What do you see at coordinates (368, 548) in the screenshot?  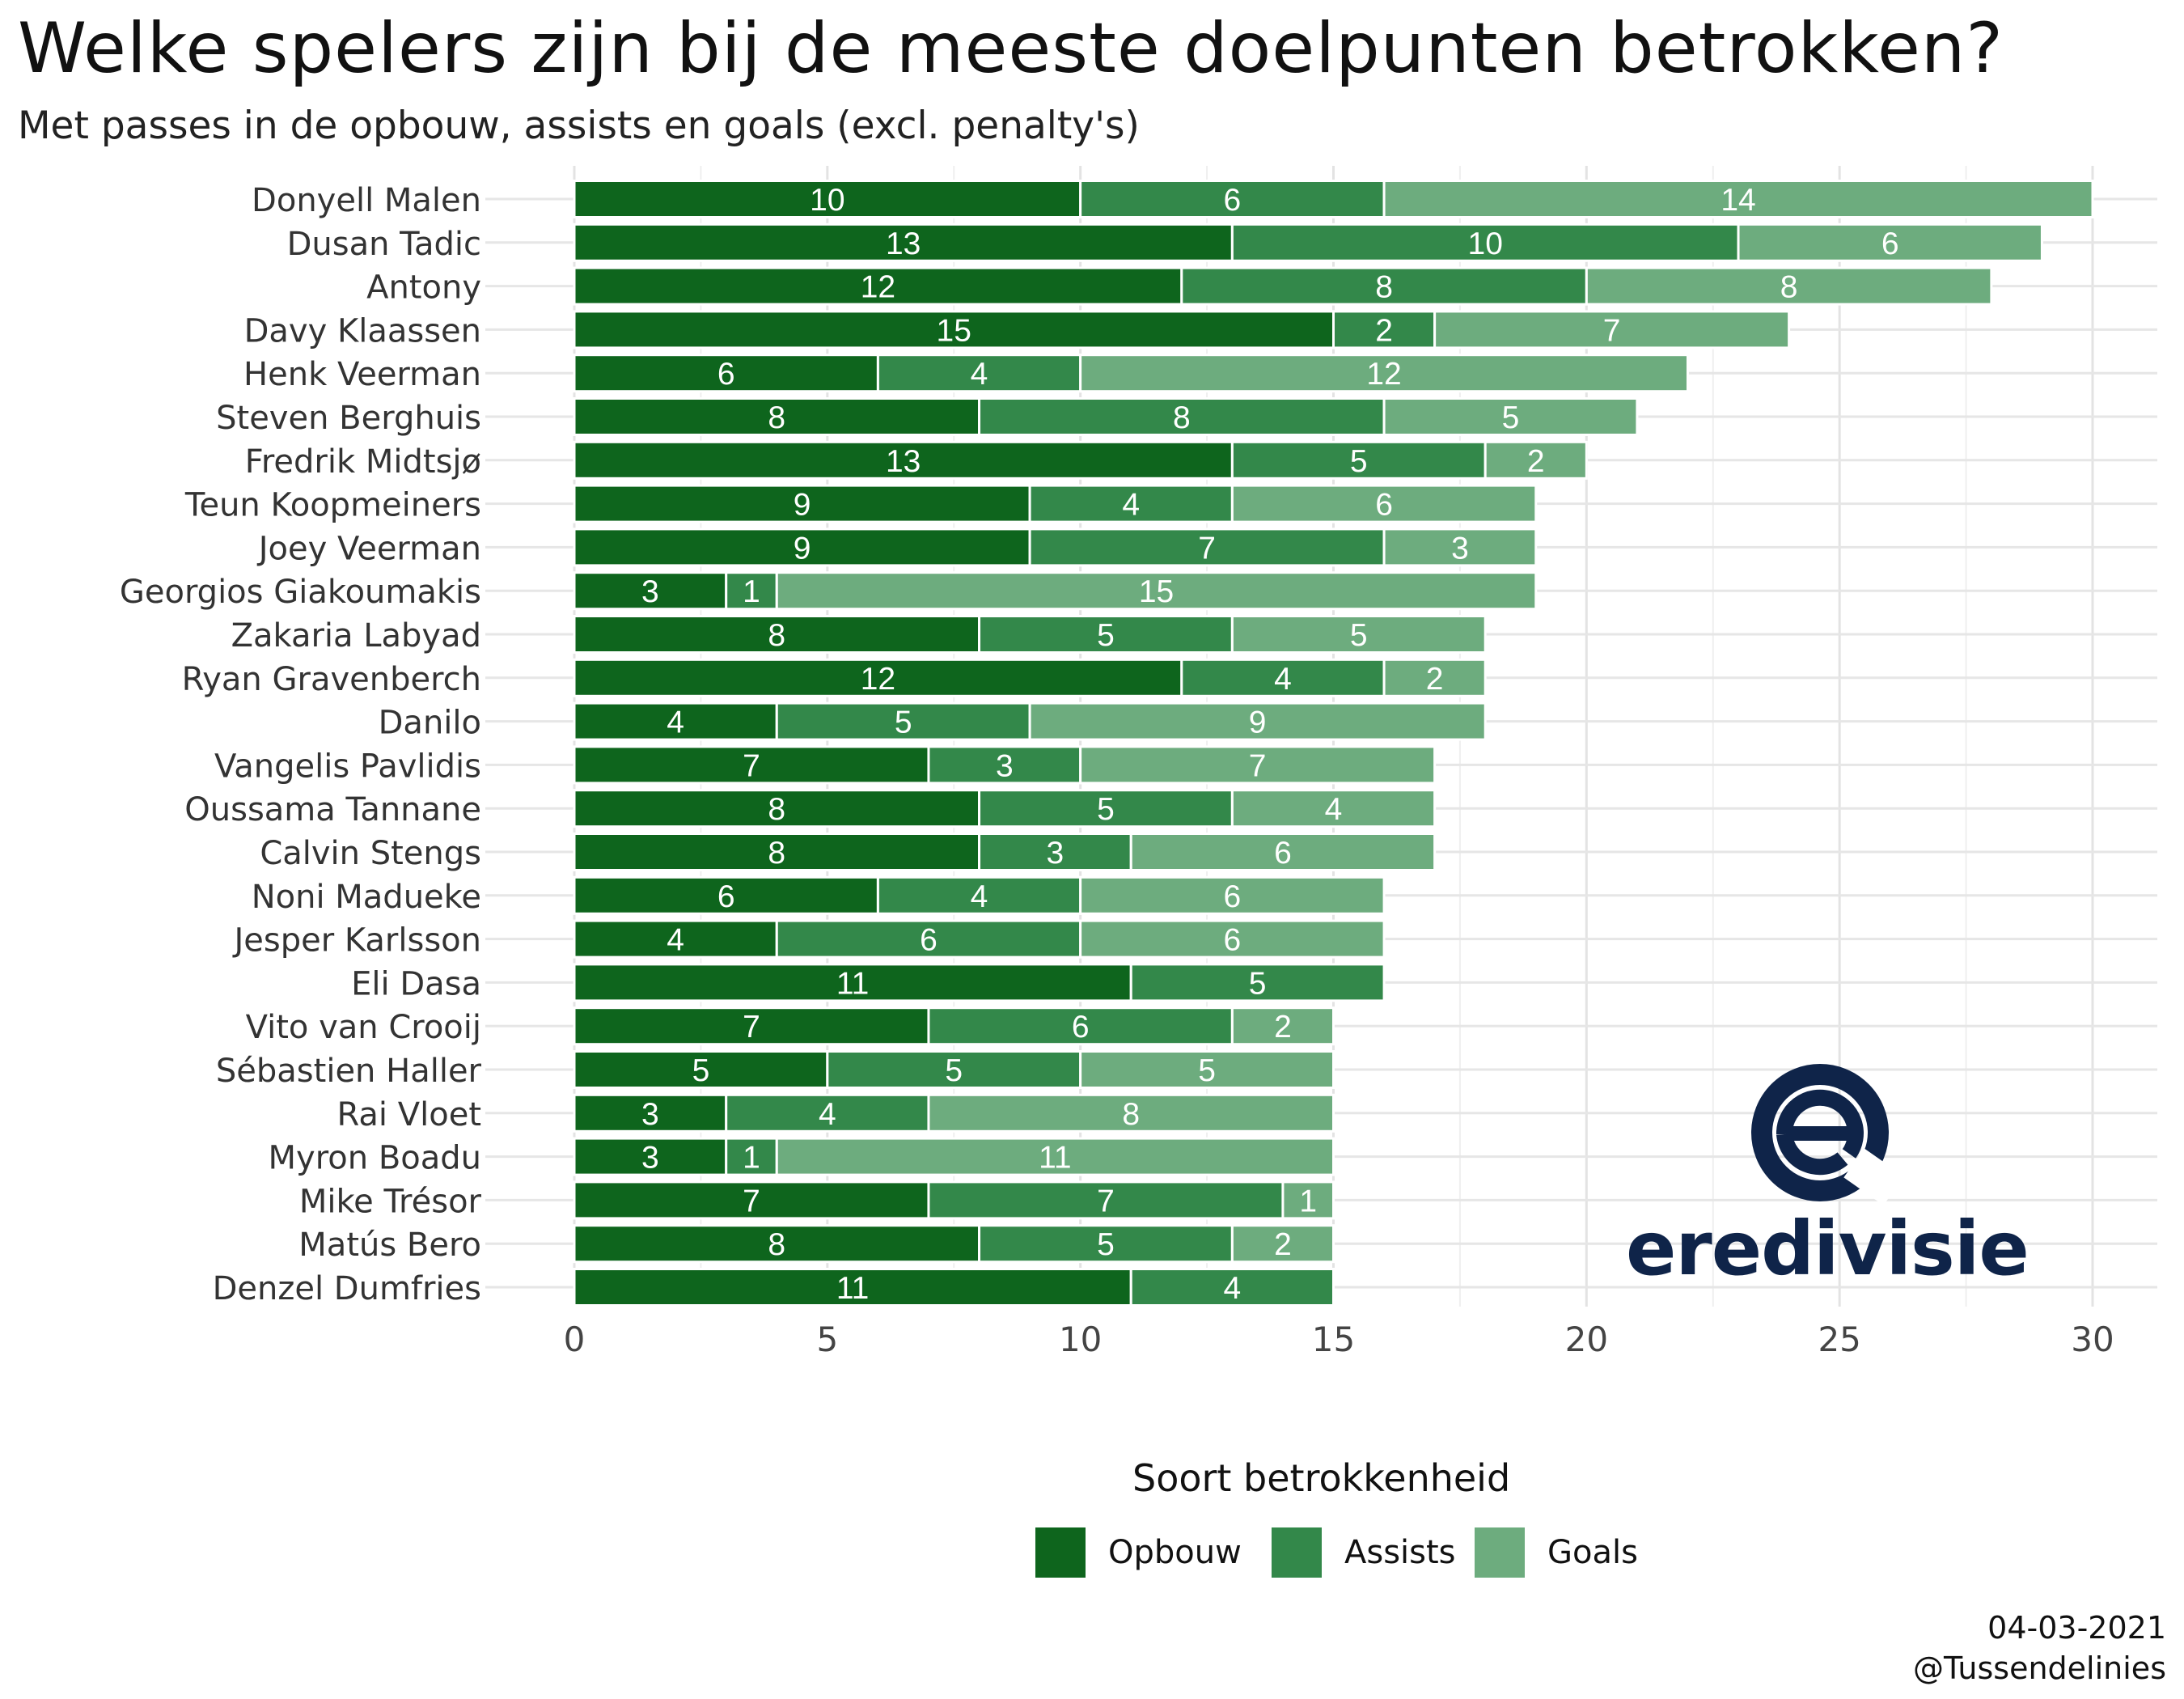 I see `category-label: Joey Veerman` at bounding box center [368, 548].